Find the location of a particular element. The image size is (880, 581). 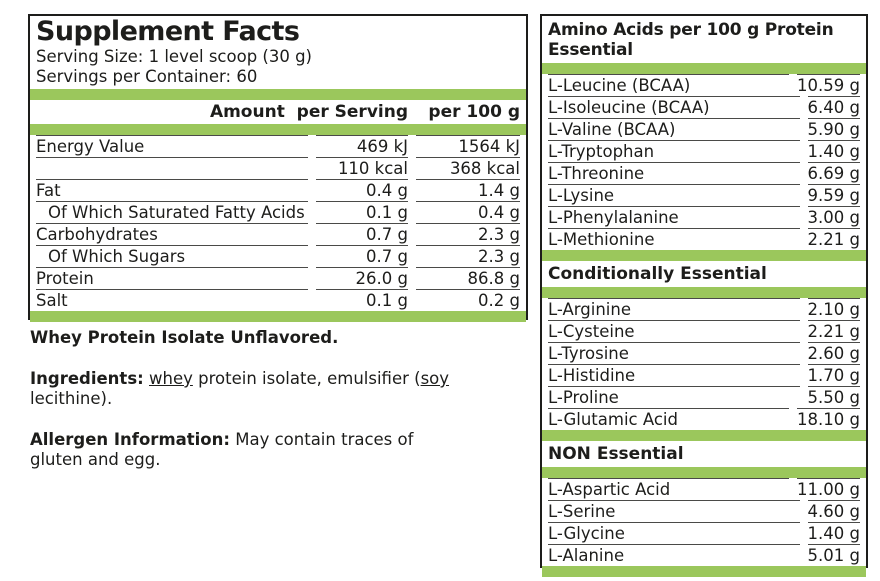

amino-row: L-Aspartic Acid 11.00 g is located at coordinates (704, 489).